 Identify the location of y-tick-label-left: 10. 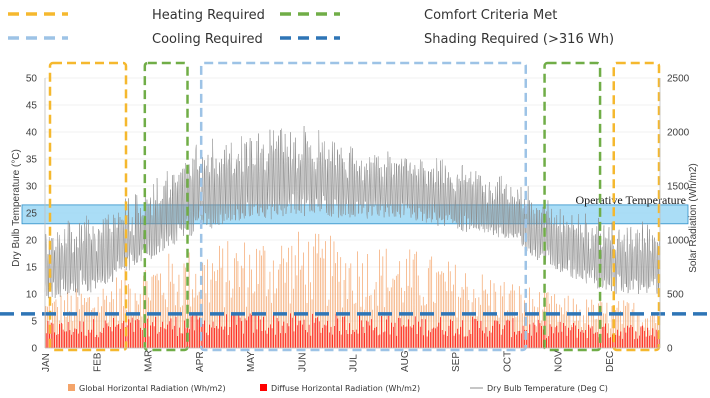
(32, 295).